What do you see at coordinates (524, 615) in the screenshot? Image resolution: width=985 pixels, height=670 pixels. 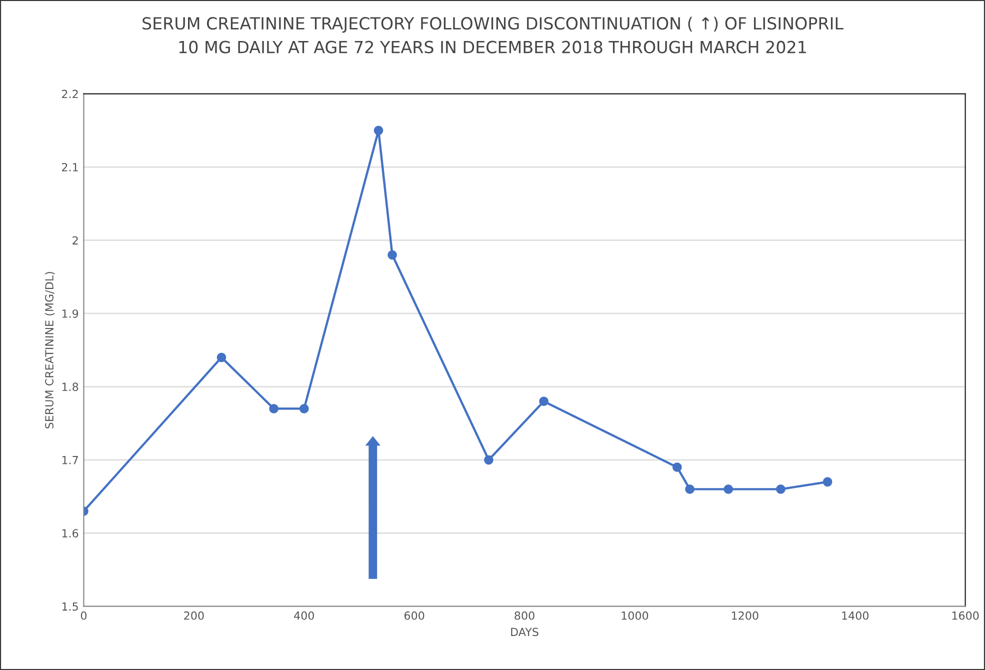 I see `x-tick-label: 800` at bounding box center [524, 615].